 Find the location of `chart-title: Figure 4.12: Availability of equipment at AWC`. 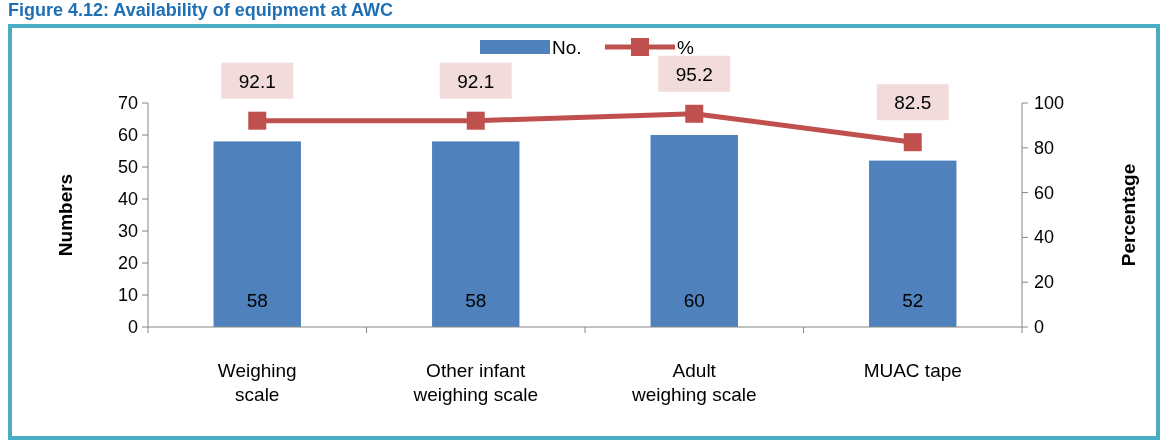

chart-title: Figure 4.12: Availability of equipment at AWC is located at coordinates (201, 10).